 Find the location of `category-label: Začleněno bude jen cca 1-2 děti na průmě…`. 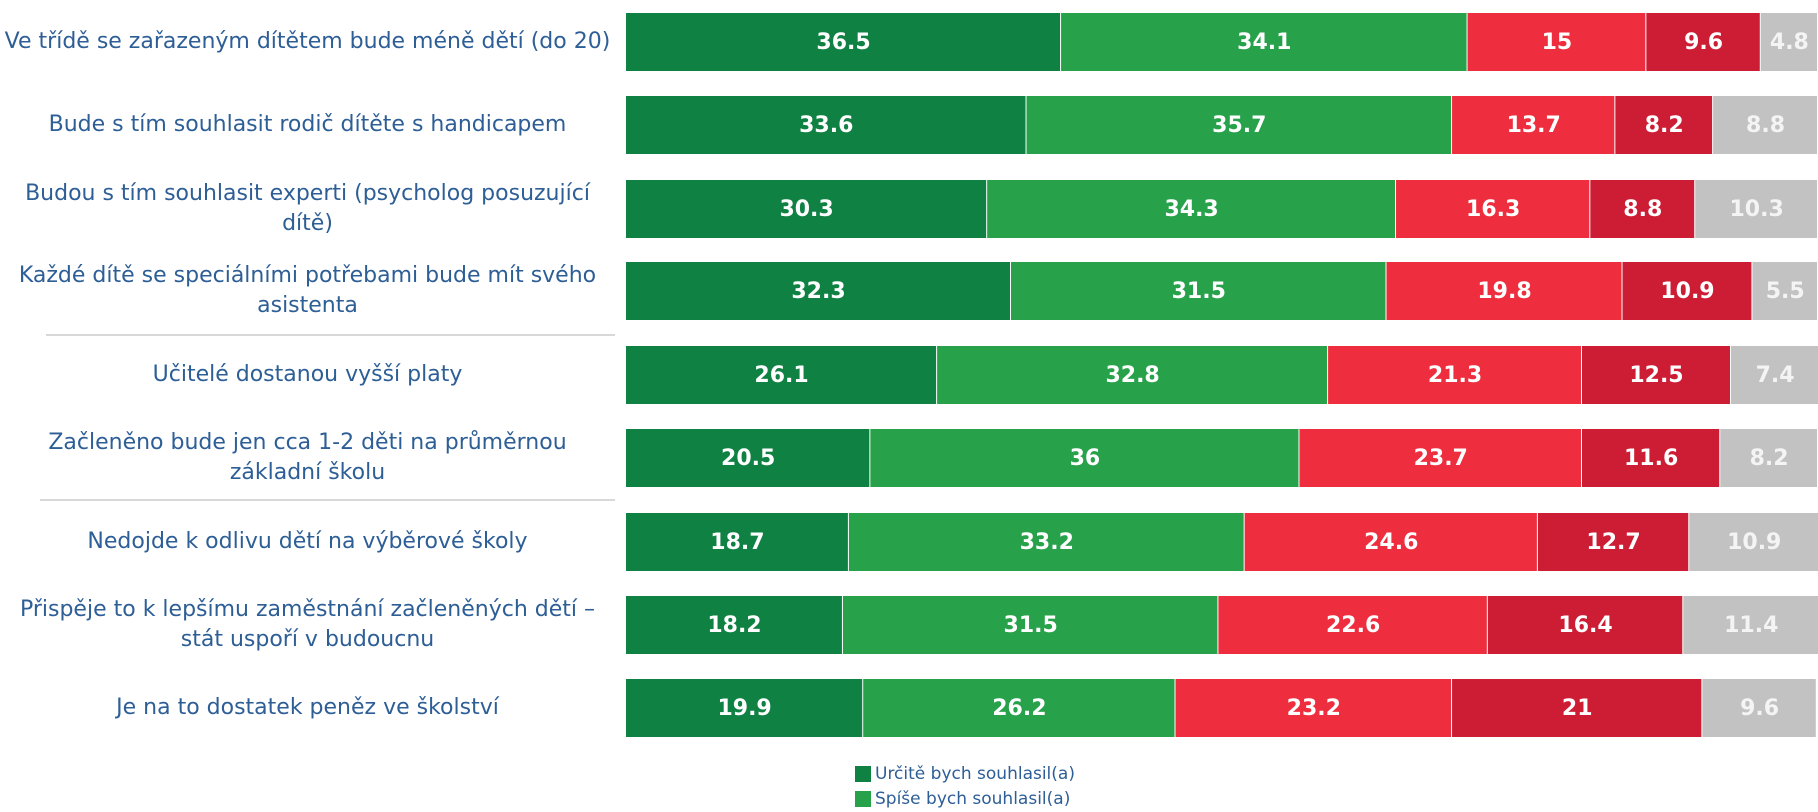

category-label: Začleněno bude jen cca 1-2 děti na průmě… is located at coordinates (307, 457).